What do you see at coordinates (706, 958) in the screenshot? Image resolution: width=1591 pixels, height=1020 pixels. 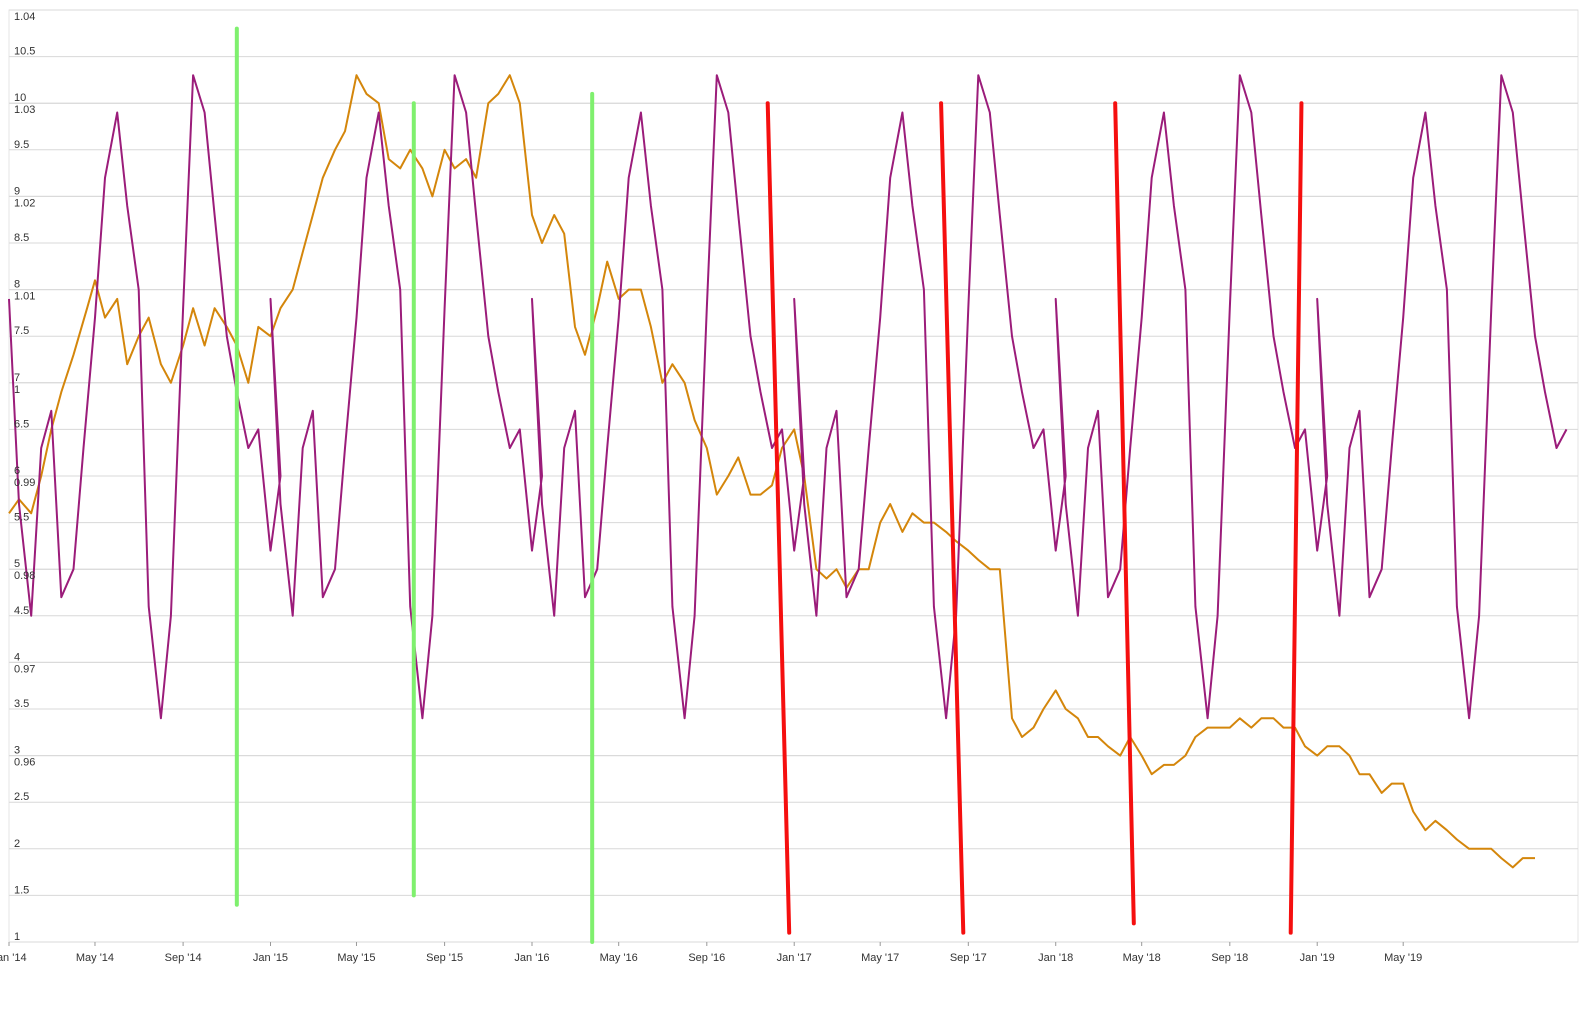 I see `x-tick-label: Sep '16` at bounding box center [706, 958].